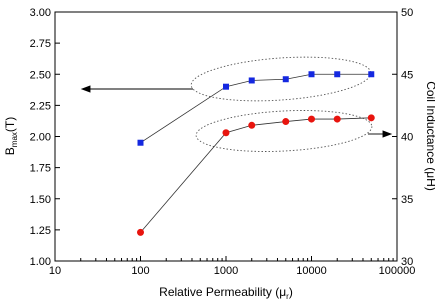 This screenshot has height=306, width=435. What do you see at coordinates (10, 124) in the screenshot?
I see `y-label-suffix: (T)` at bounding box center [10, 124].